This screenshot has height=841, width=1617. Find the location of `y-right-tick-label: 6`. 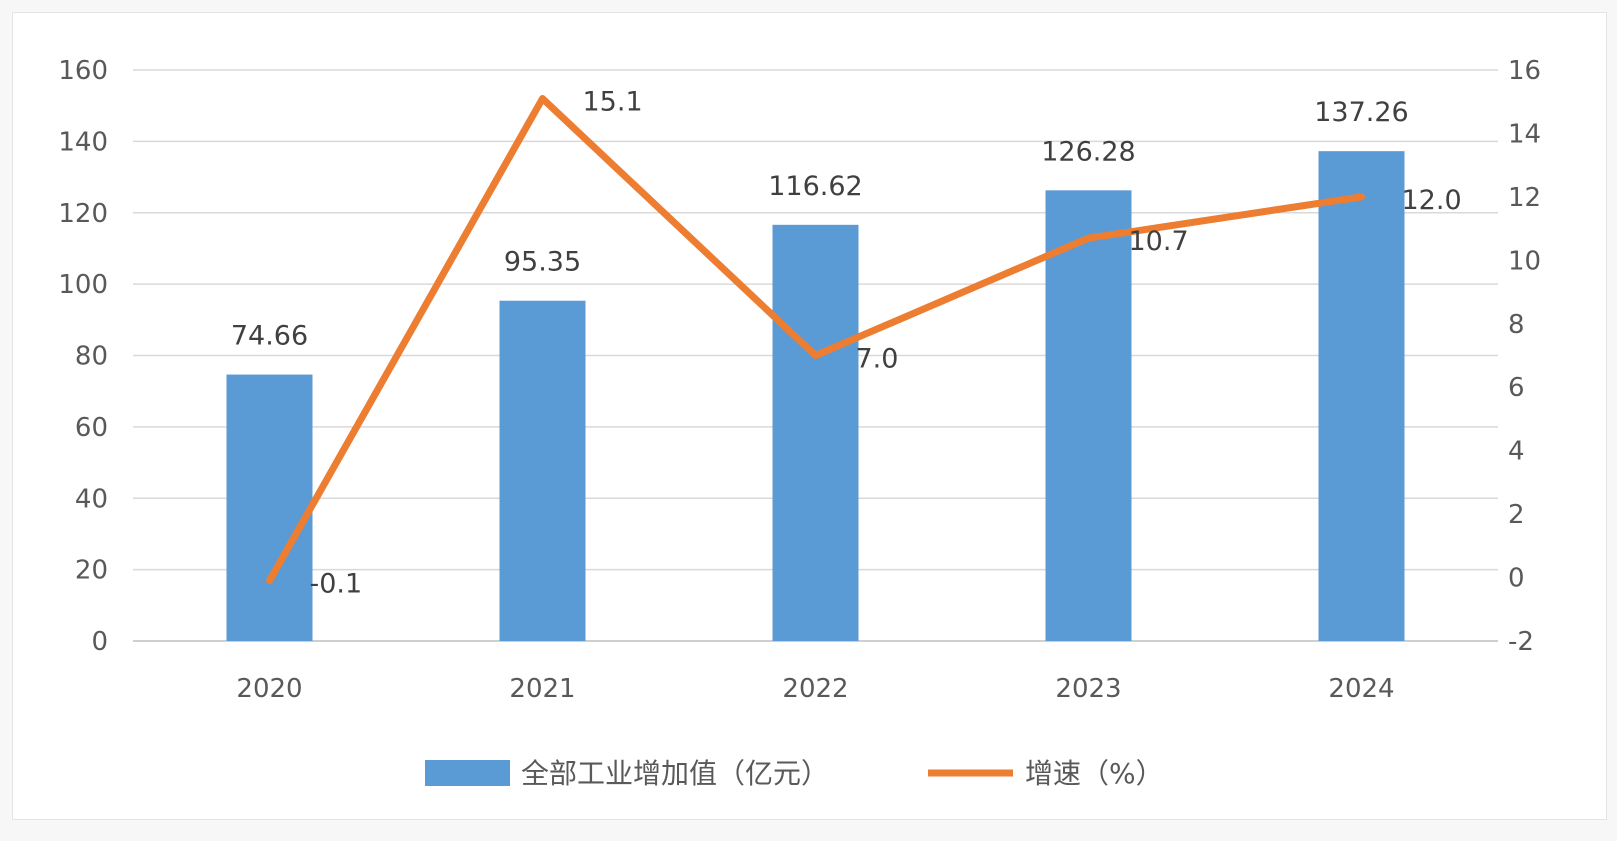

y-right-tick-label: 6 is located at coordinates (1516, 388).